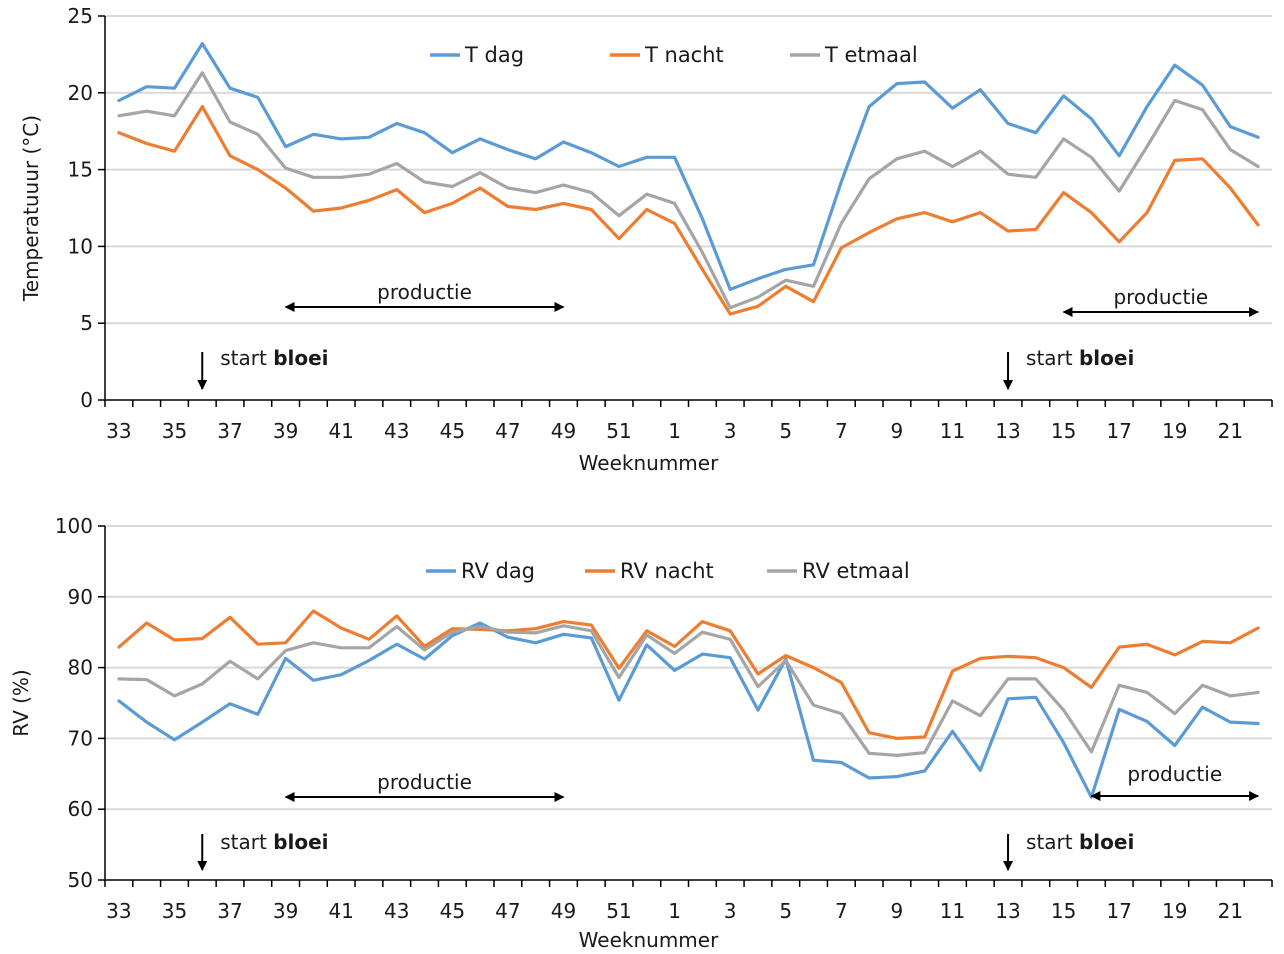  What do you see at coordinates (80, 738) in the screenshot?
I see `y-tick-label: 70` at bounding box center [80, 738].